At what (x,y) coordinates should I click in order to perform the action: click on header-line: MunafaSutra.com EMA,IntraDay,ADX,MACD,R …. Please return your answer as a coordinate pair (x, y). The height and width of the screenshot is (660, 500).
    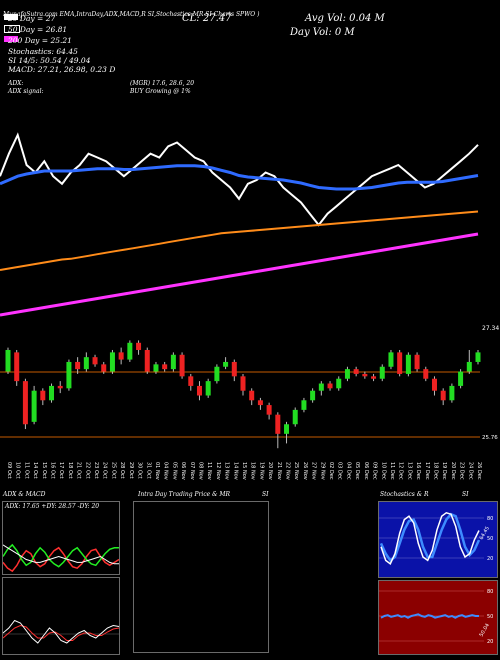
    Looking at the image, I should click on (131, 14).